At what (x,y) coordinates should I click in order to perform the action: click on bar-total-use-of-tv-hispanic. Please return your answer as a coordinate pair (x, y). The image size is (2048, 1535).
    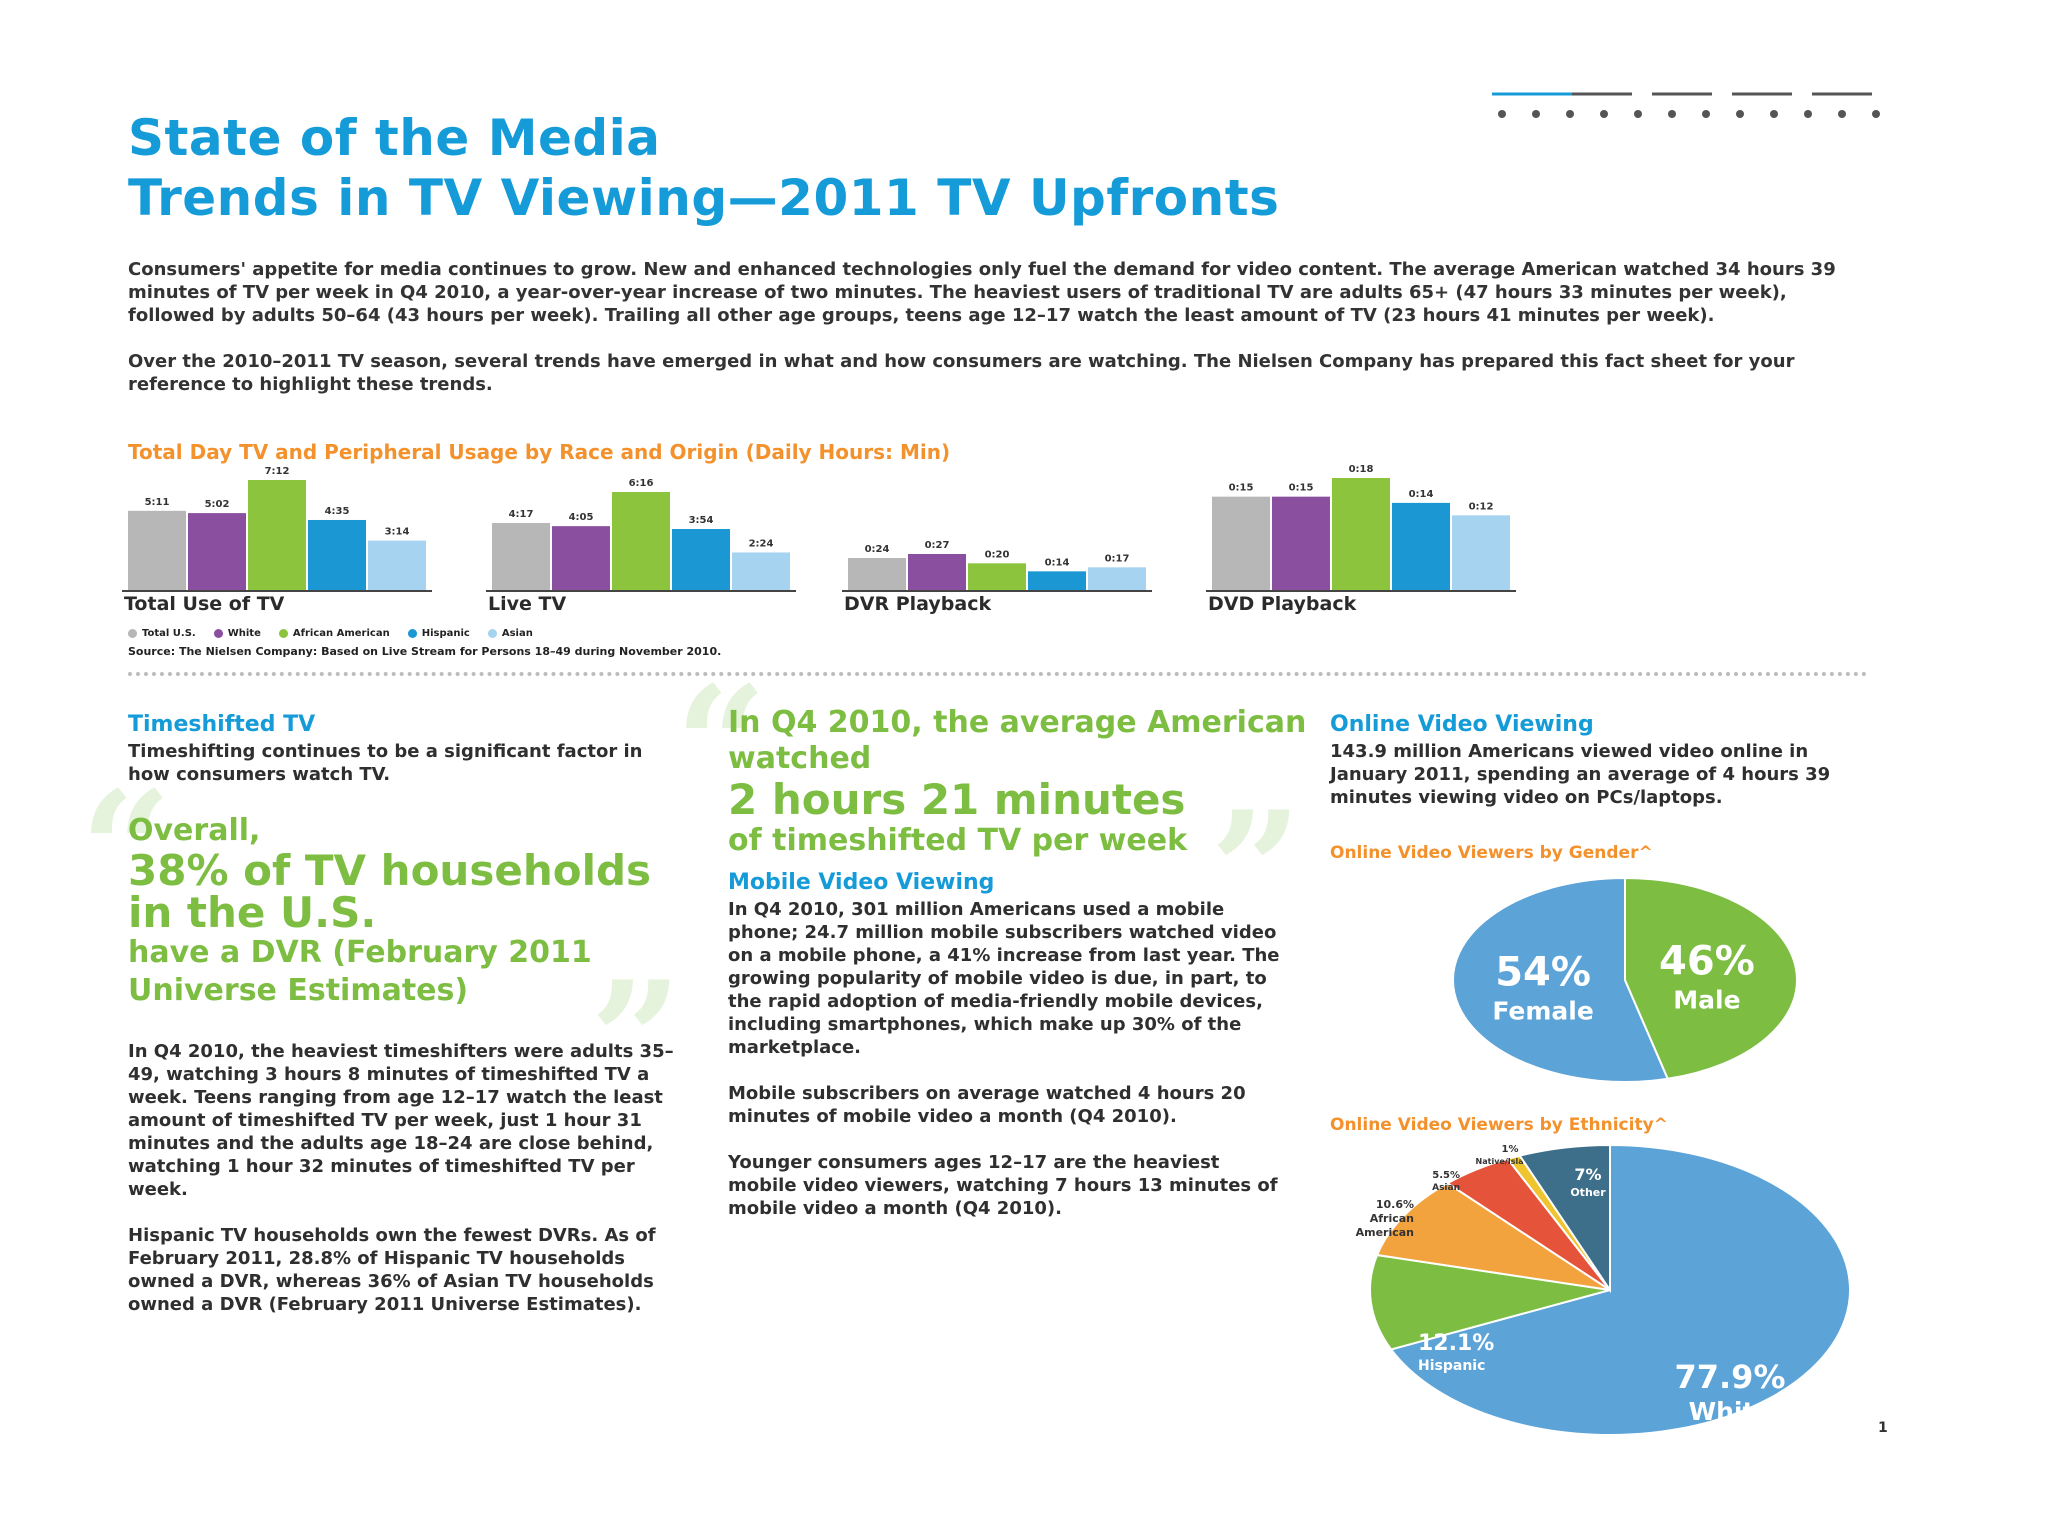
    Looking at the image, I should click on (337, 554).